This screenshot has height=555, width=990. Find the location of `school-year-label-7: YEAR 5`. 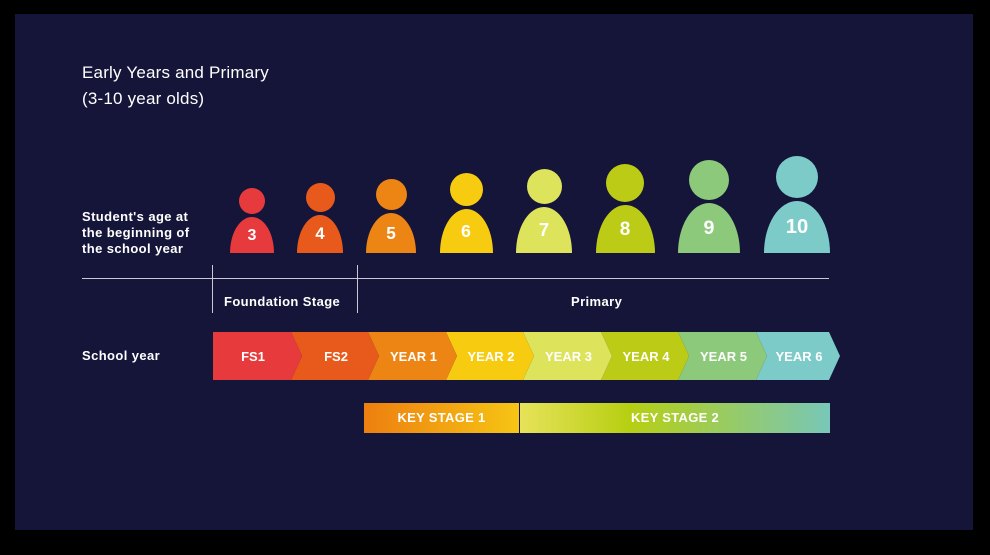

school-year-label-7: YEAR 5 is located at coordinates (723, 356).